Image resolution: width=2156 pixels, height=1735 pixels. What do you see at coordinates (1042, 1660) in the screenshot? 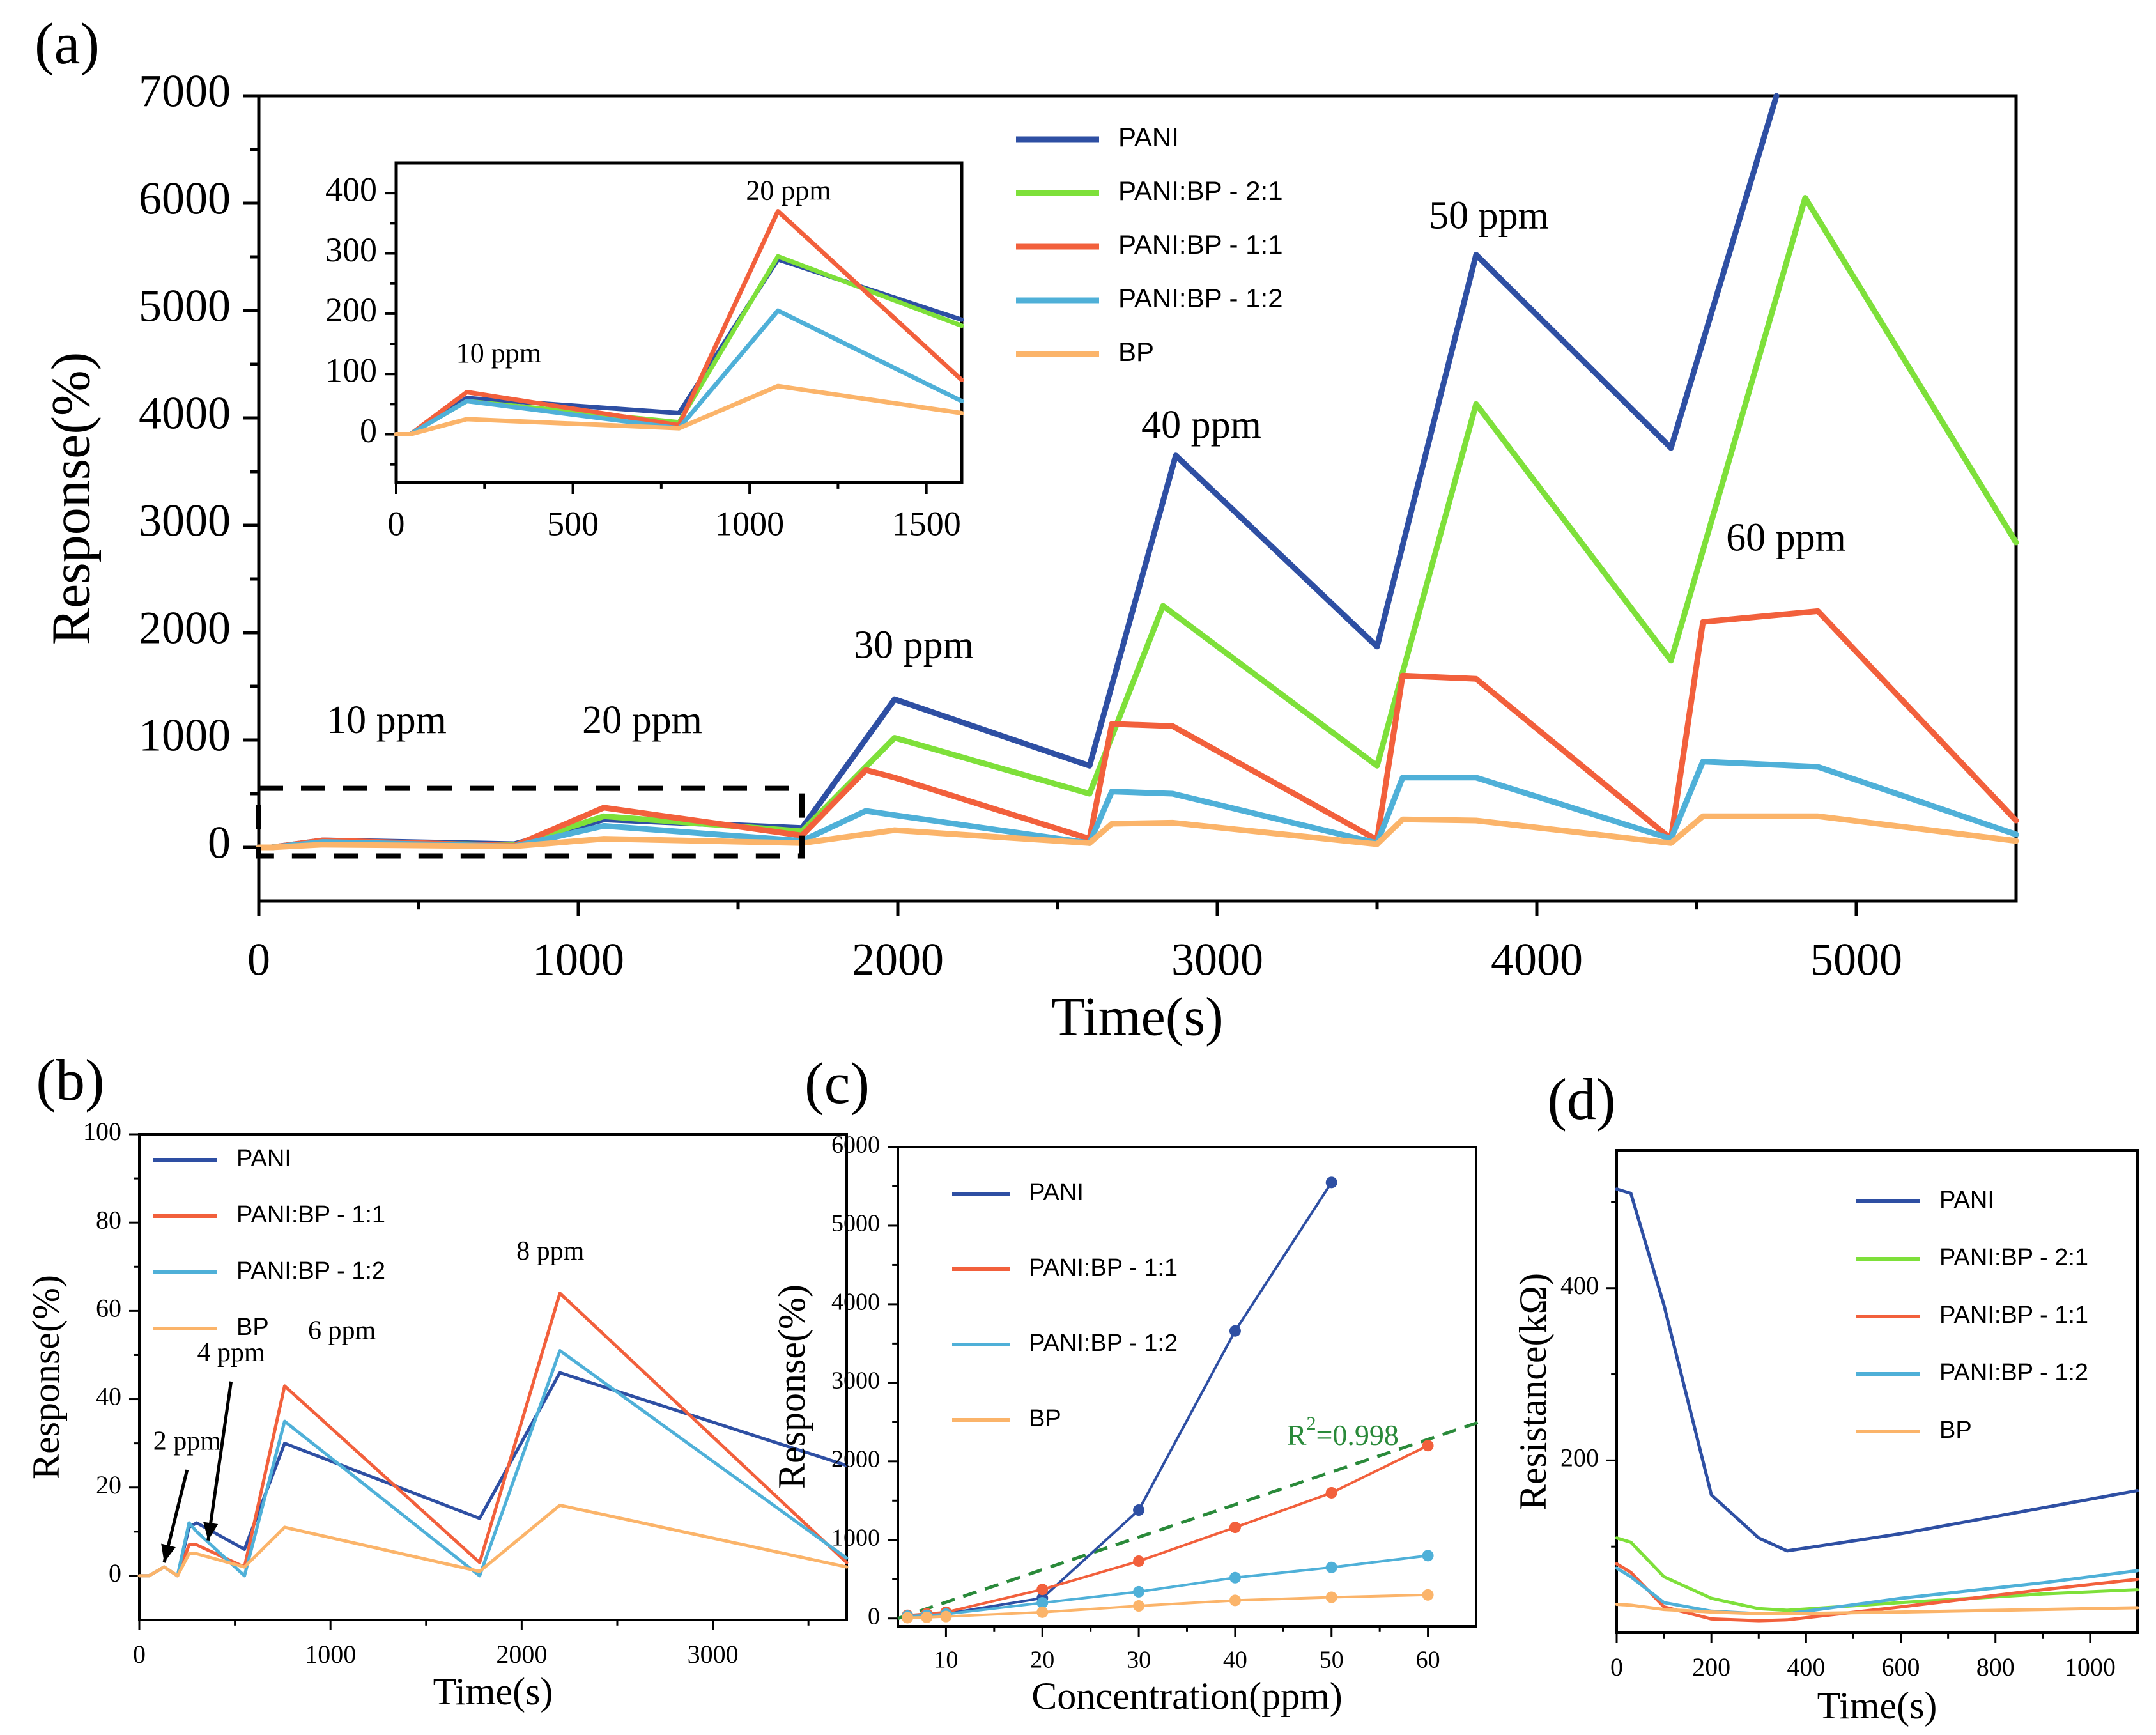
I see `x-tick-label: 20` at bounding box center [1042, 1660].